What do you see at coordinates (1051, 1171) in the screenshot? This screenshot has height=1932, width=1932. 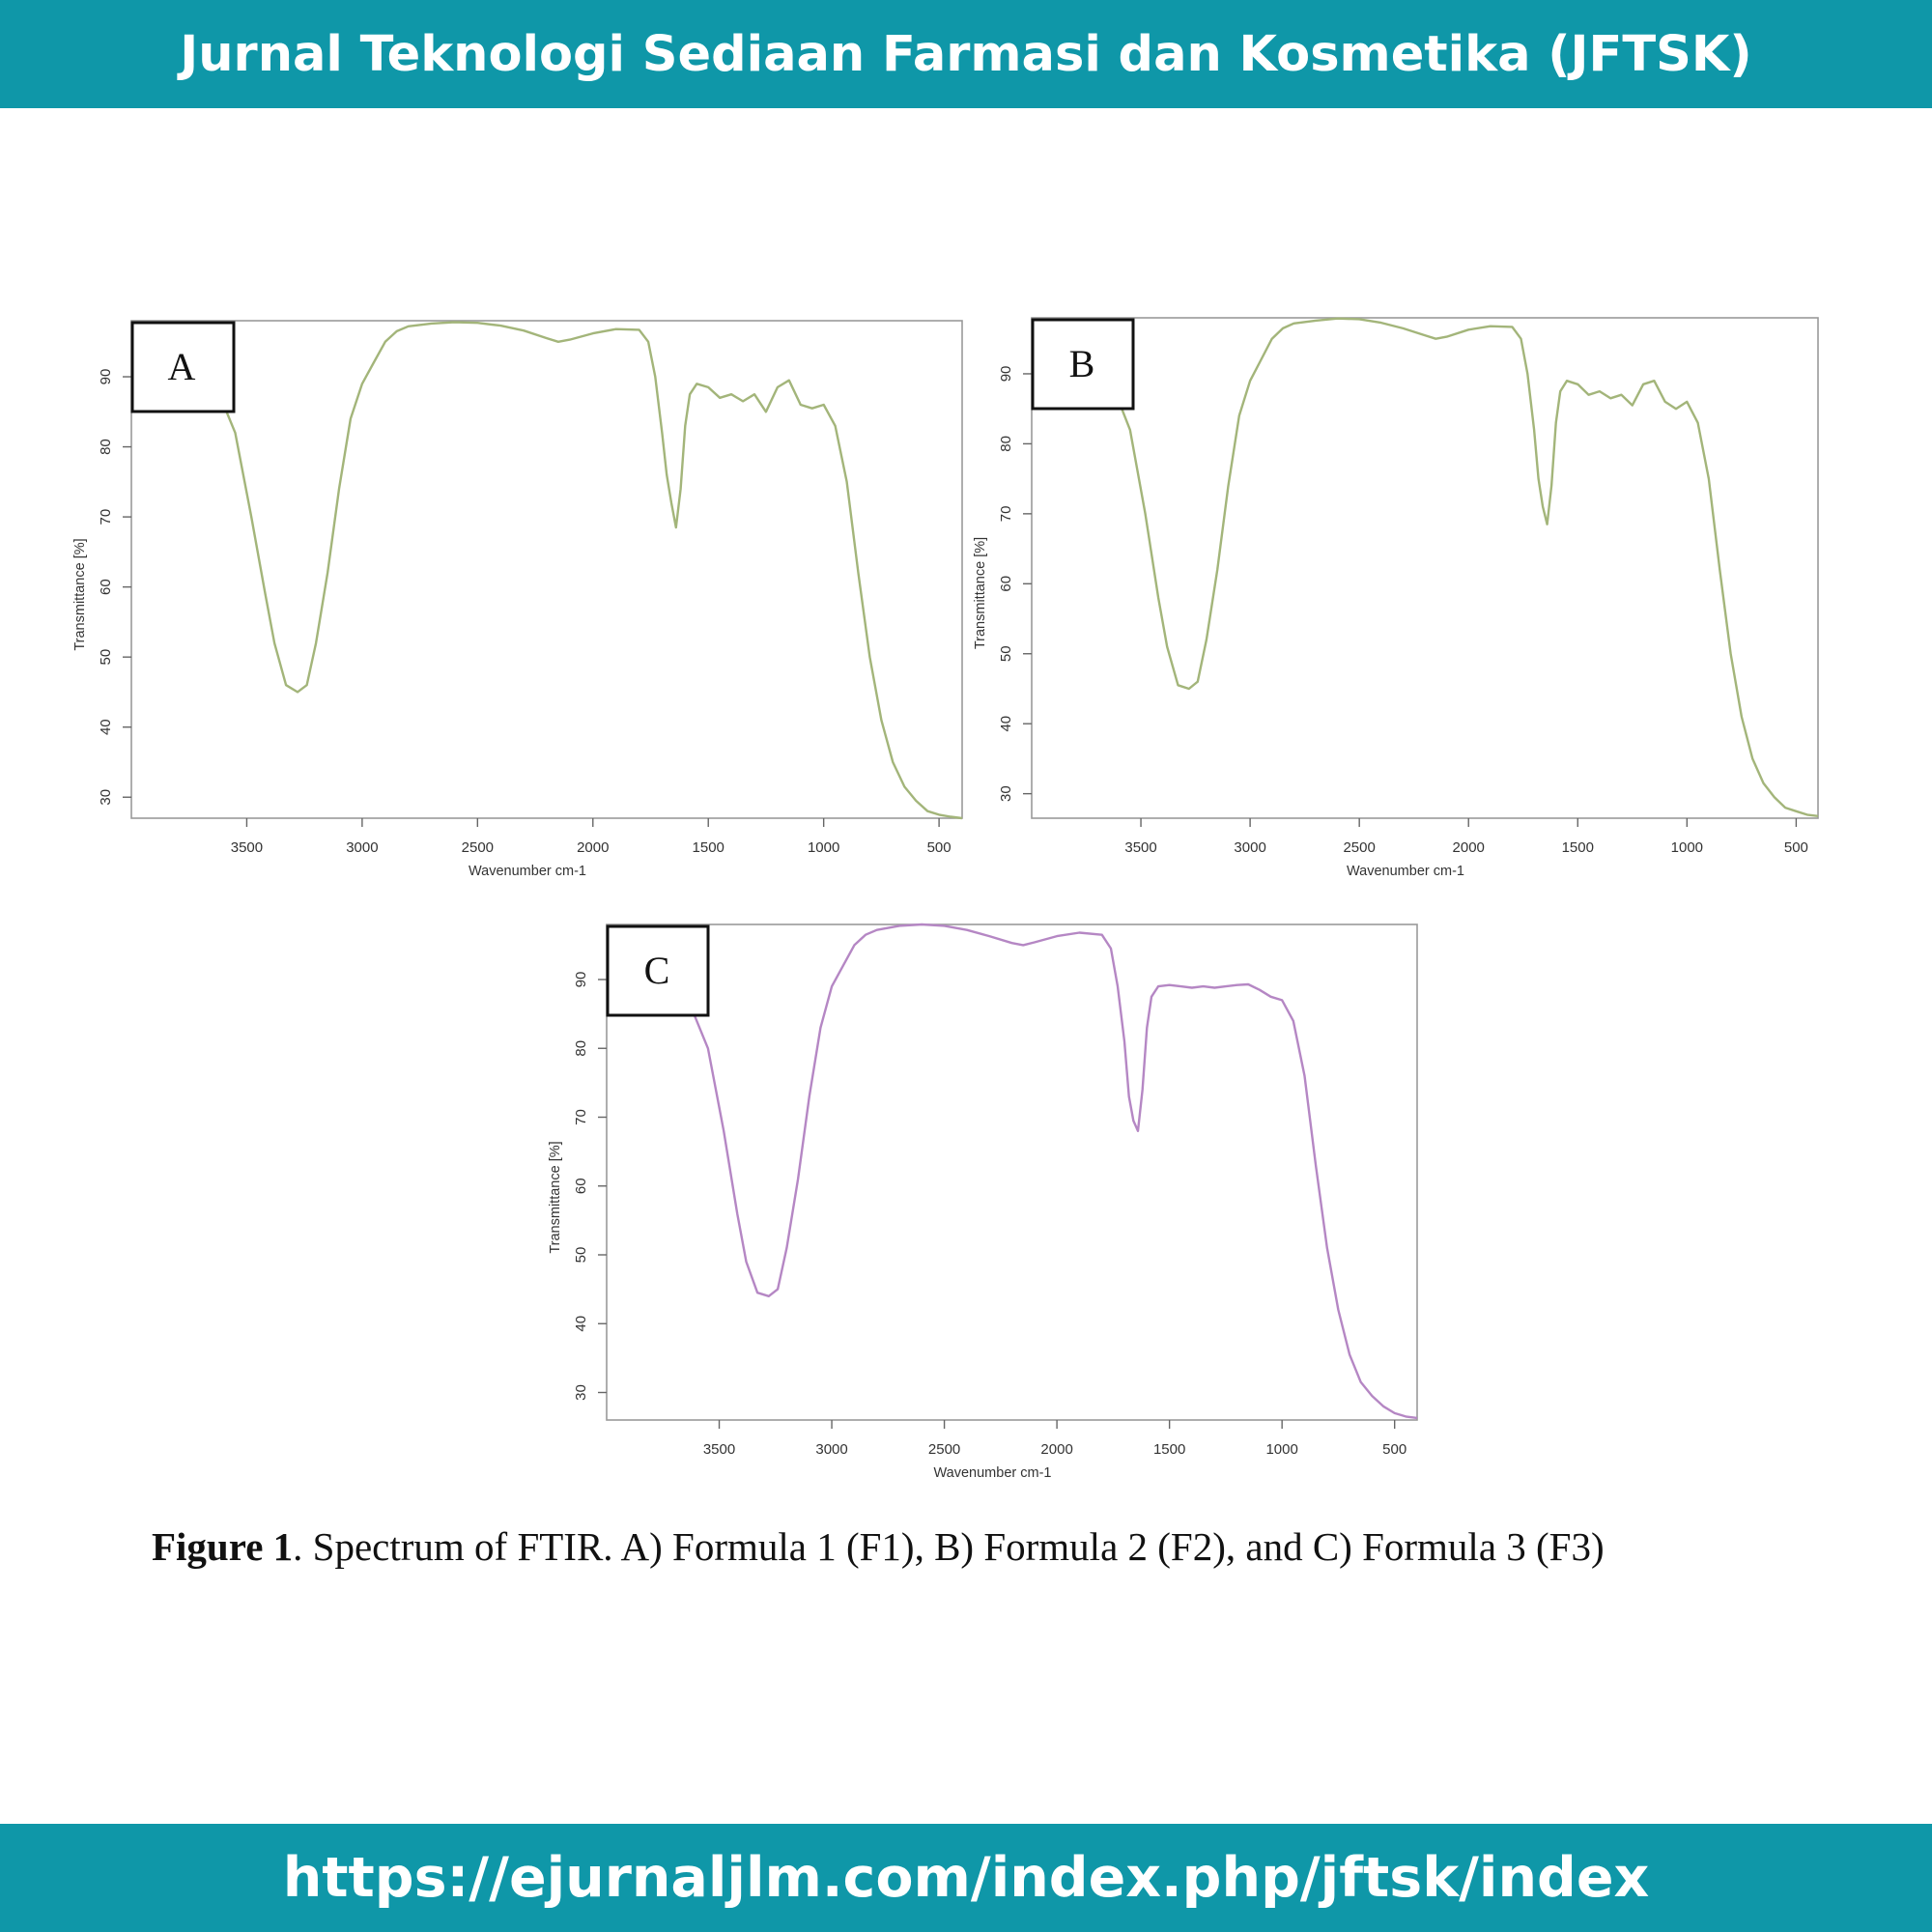 I see `spectrum-line-c` at bounding box center [1051, 1171].